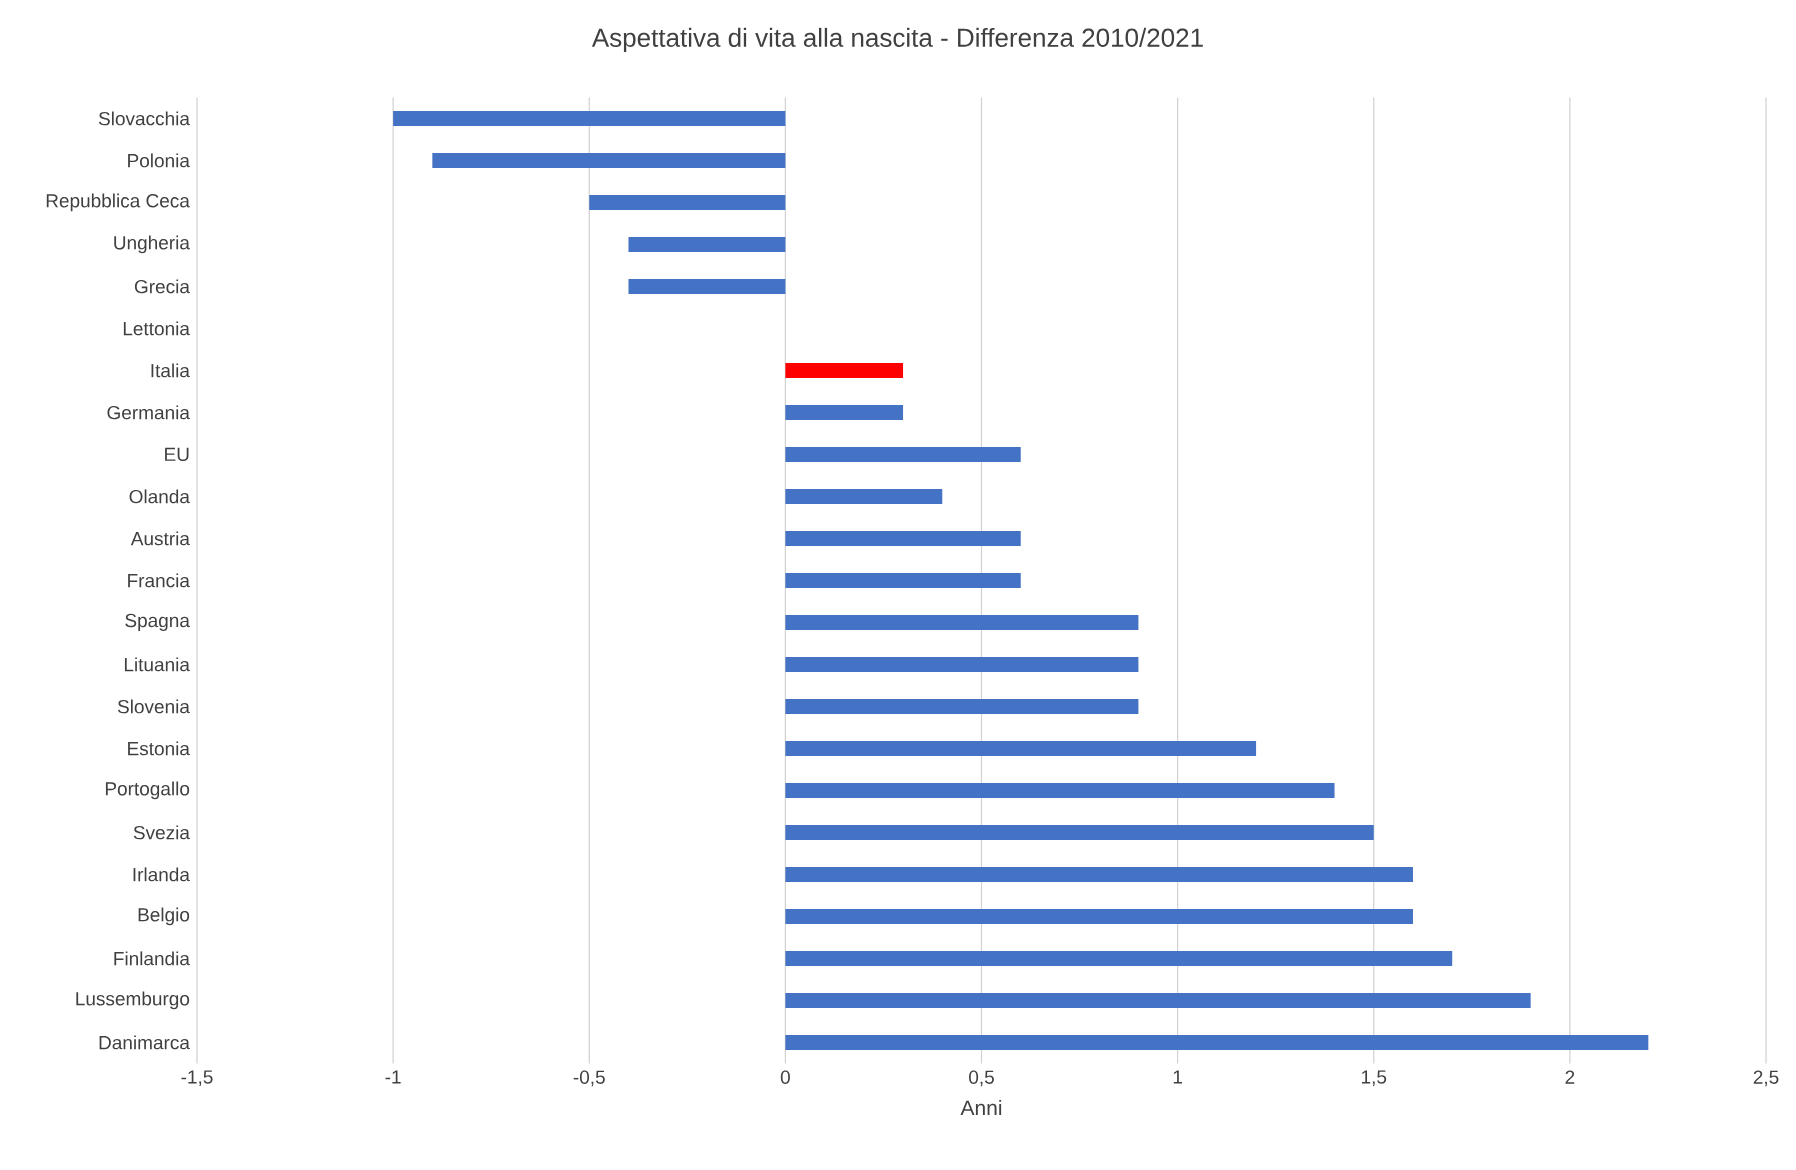 This screenshot has width=1796, height=1170. I want to click on x-tick-label: 0,5, so click(981, 1078).